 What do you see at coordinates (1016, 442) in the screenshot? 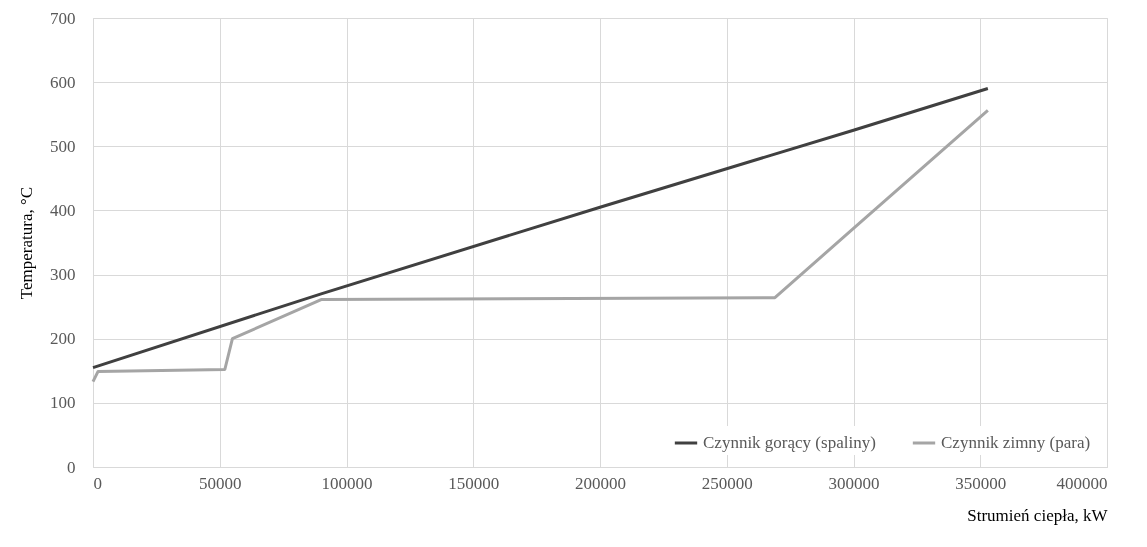
I see `legend-label: Czynnik zimny (para)` at bounding box center [1016, 442].